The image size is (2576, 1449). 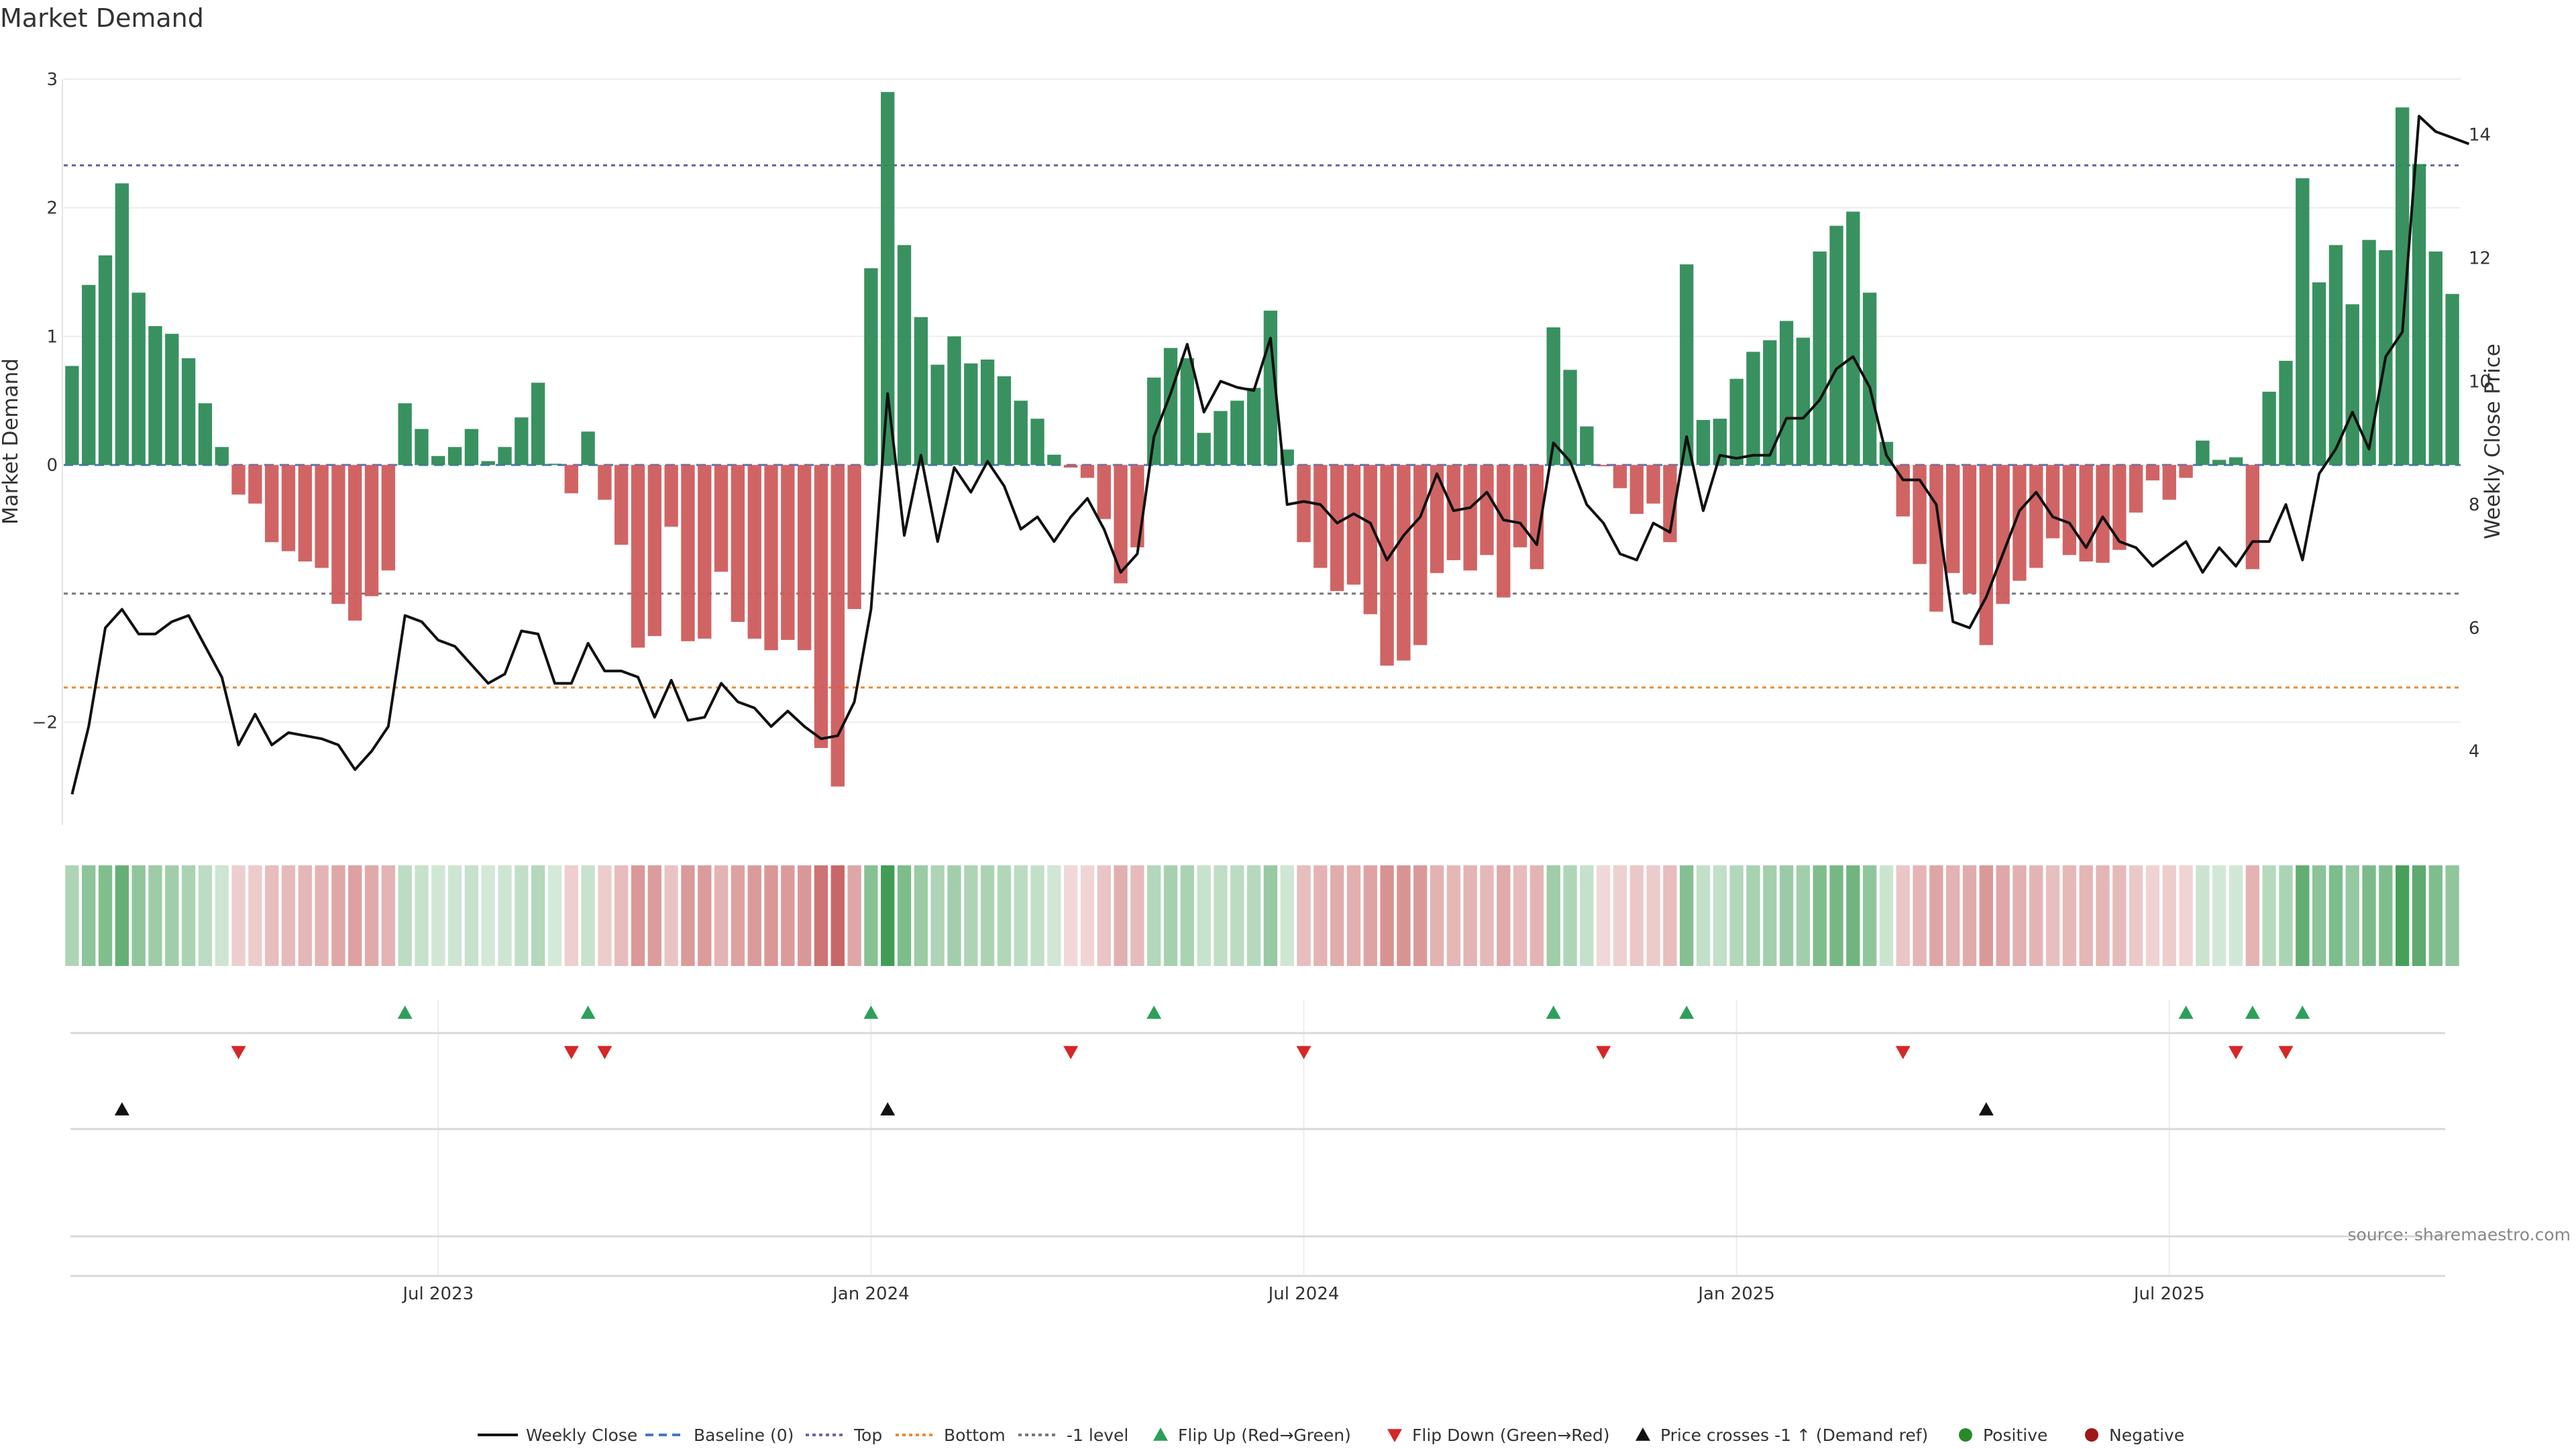 I want to click on y2-axis-label: Weekly Close Price, so click(x=2493, y=441).